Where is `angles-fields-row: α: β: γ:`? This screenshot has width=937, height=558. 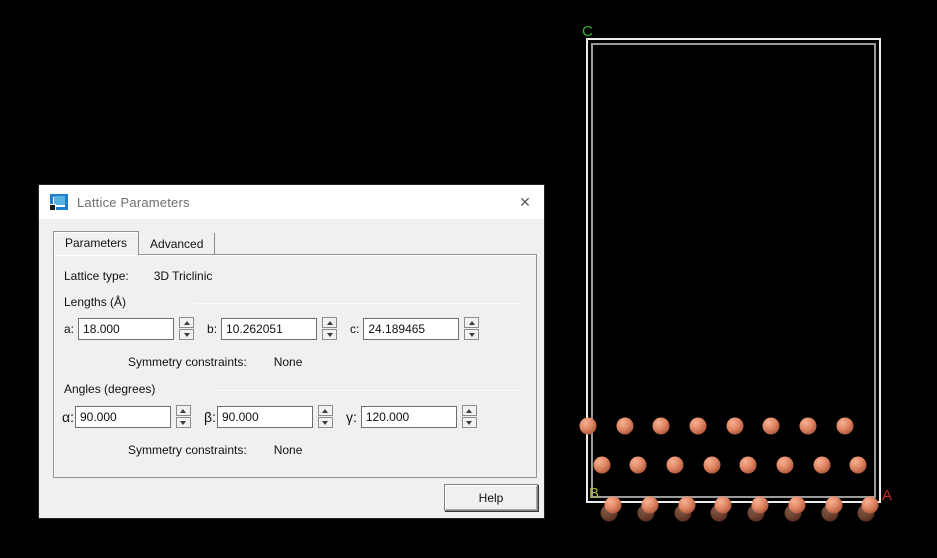 angles-fields-row: α: β: γ: is located at coordinates (269, 416).